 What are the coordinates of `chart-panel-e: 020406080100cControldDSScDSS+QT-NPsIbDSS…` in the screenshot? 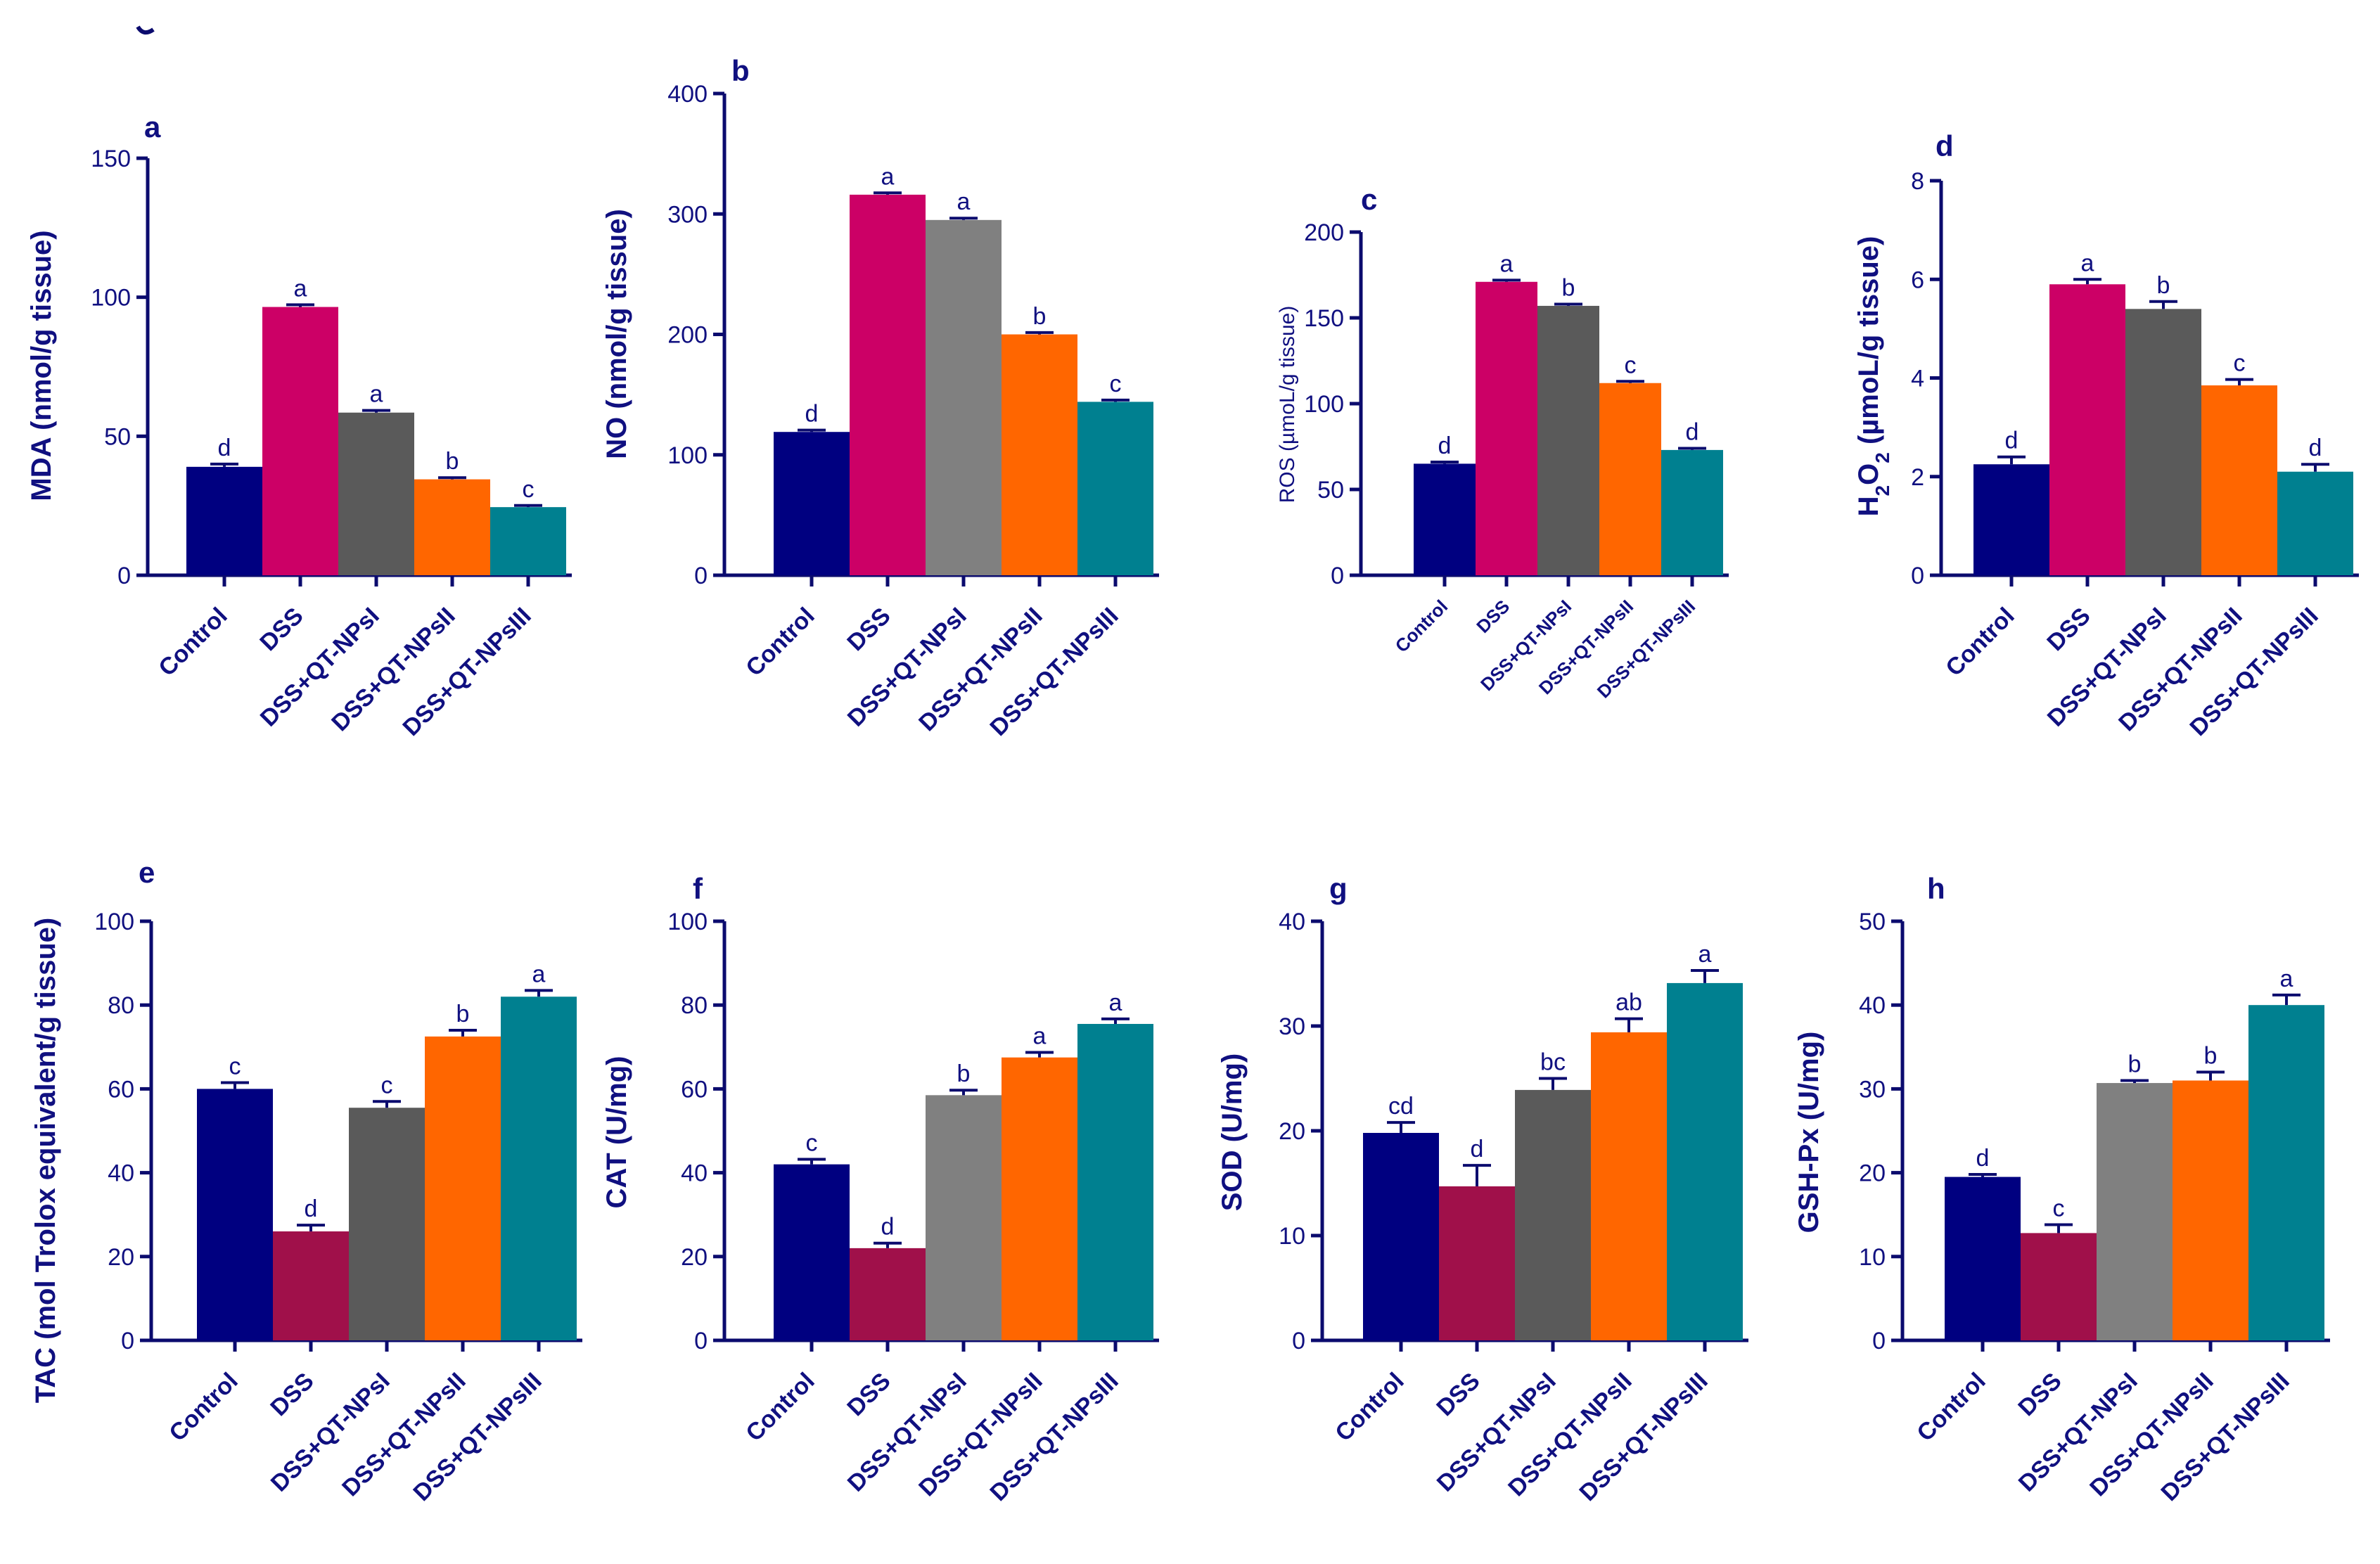 It's located at (306, 1181).